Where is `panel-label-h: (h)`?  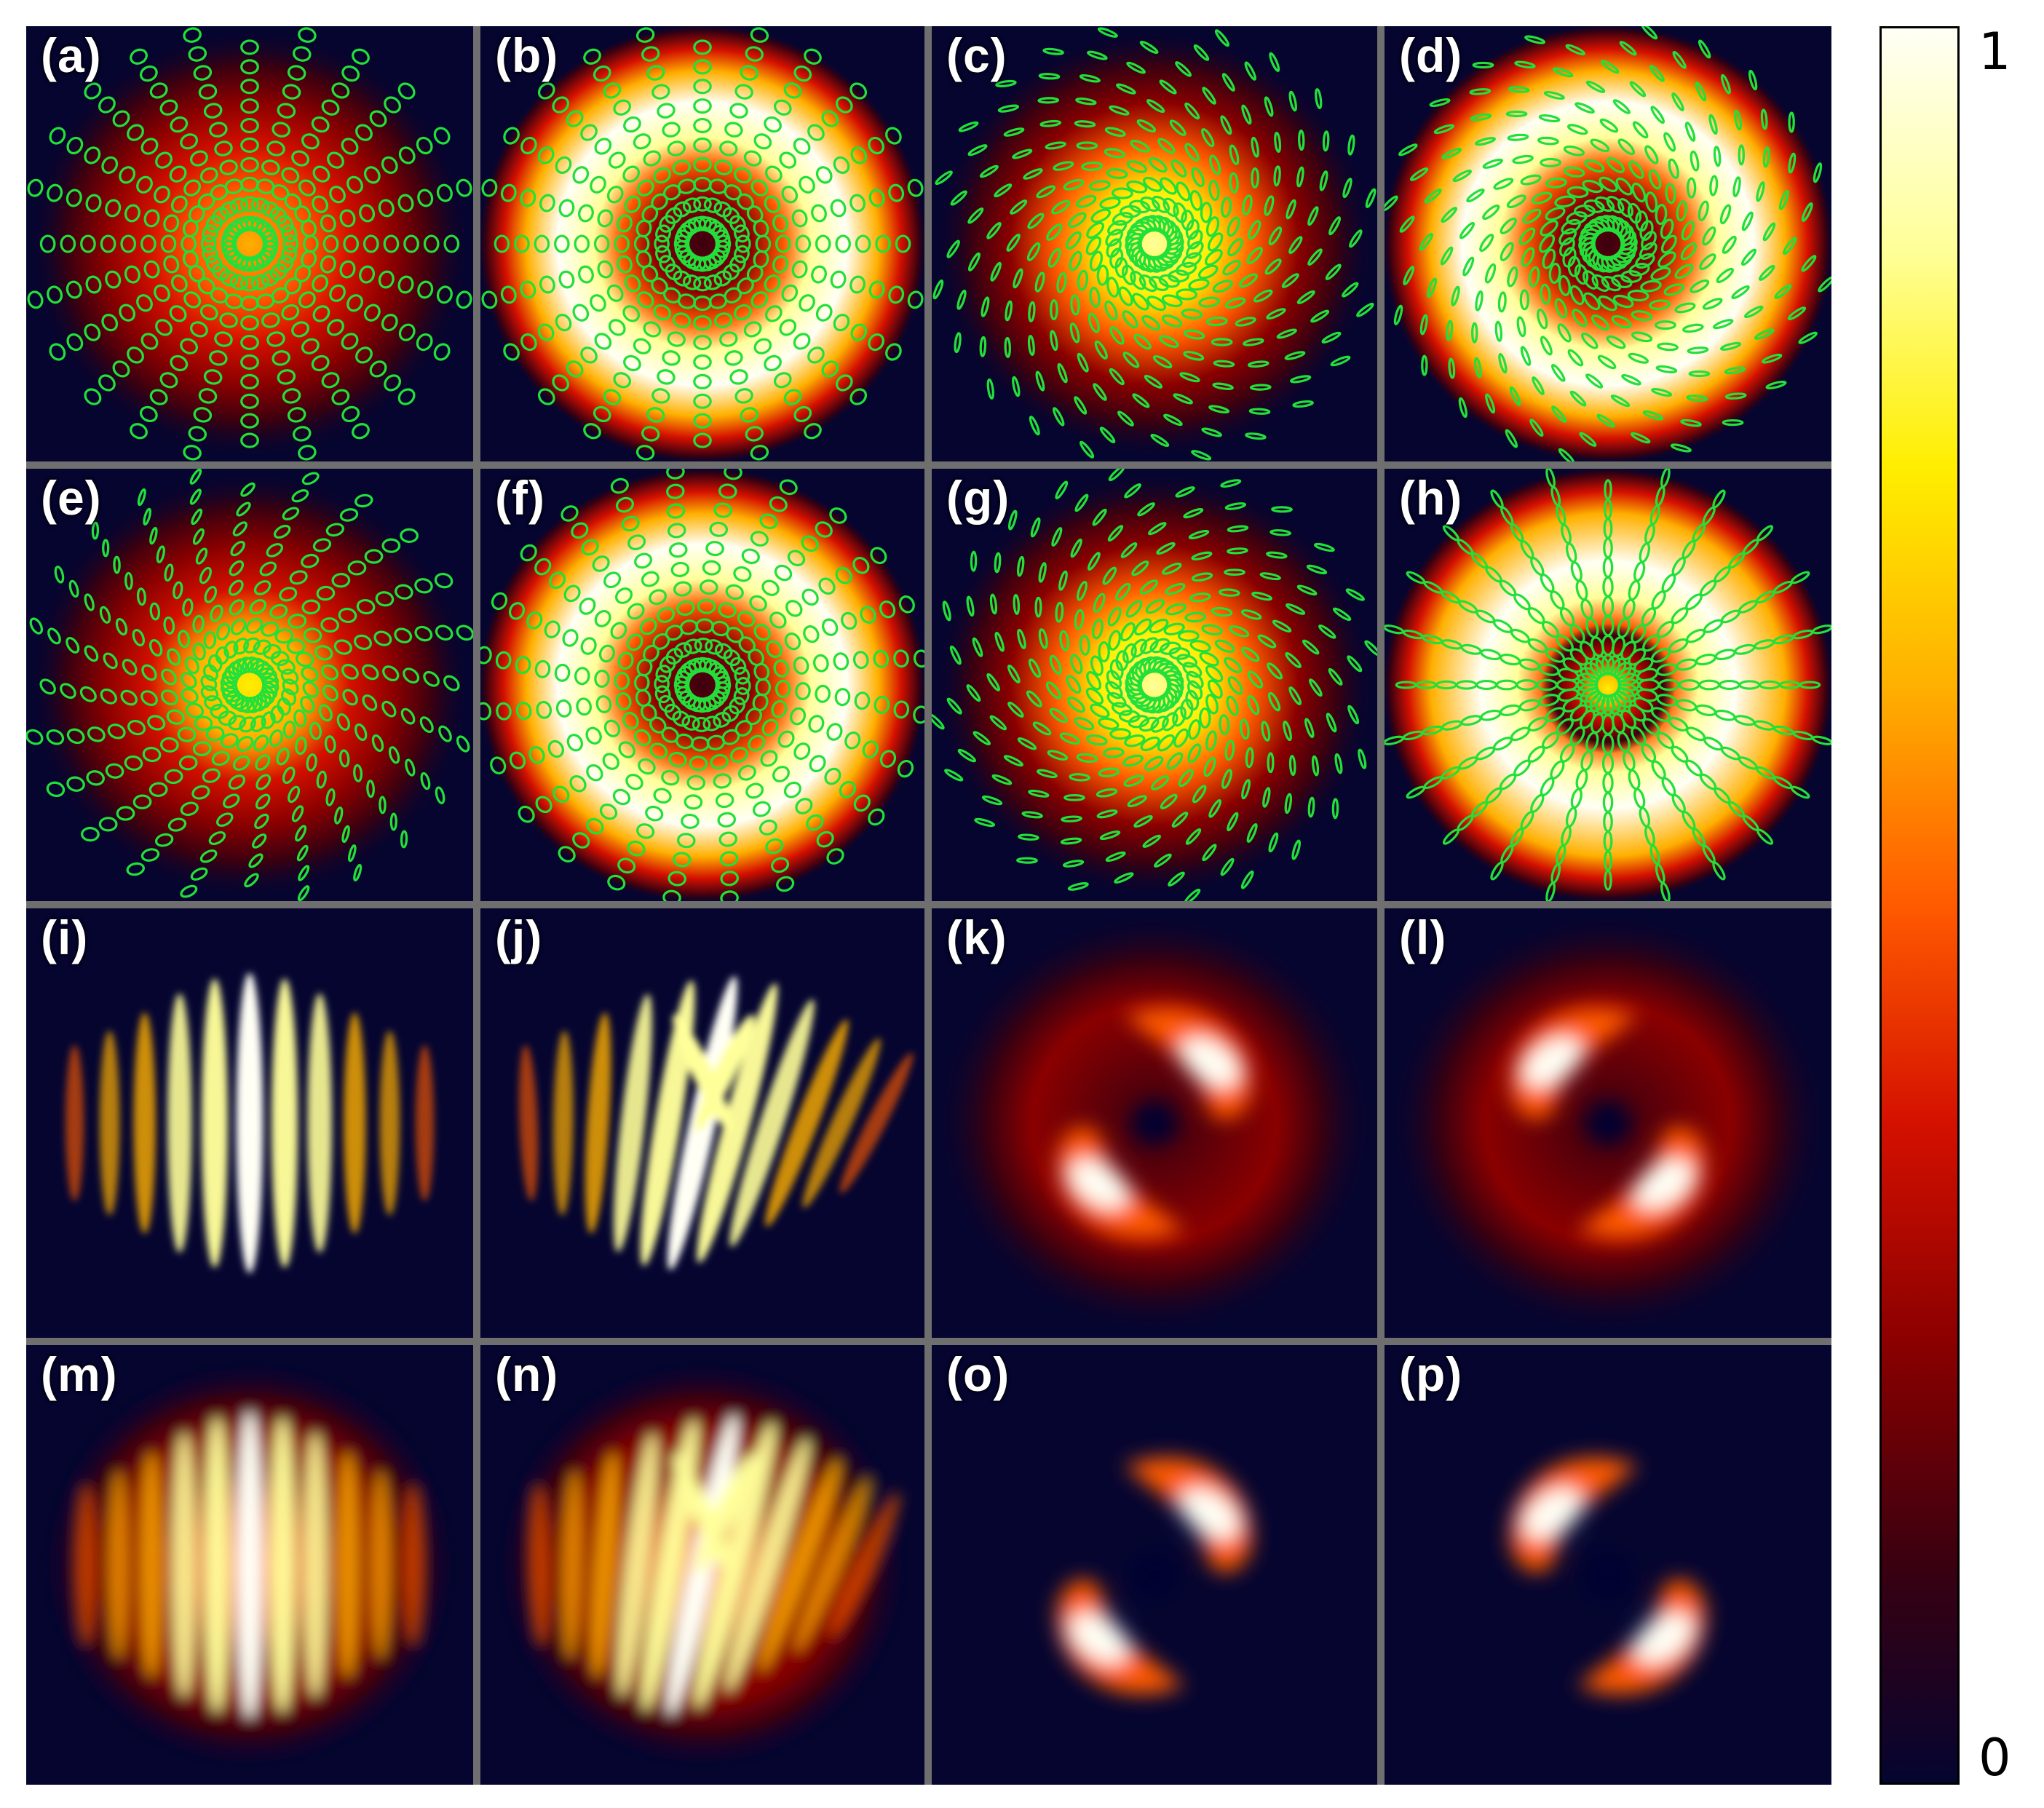
panel-label-h: (h) is located at coordinates (1431, 498).